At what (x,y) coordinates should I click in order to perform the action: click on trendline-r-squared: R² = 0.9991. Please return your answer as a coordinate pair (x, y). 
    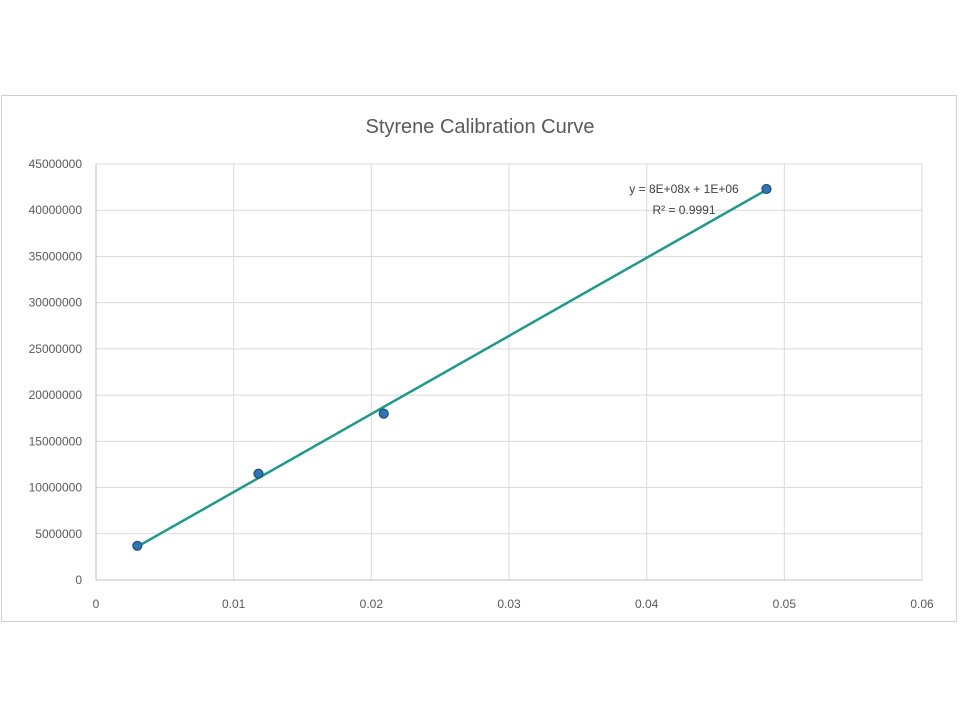
    Looking at the image, I should click on (683, 210).